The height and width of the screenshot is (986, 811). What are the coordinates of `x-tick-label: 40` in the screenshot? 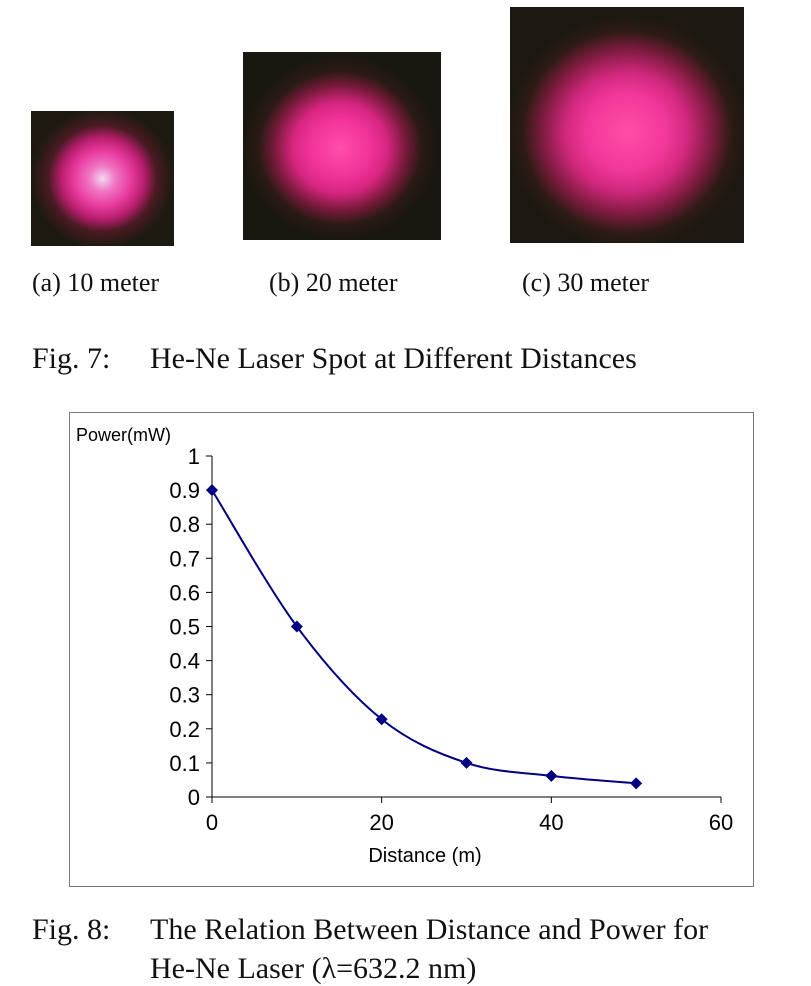 It's located at (551, 822).